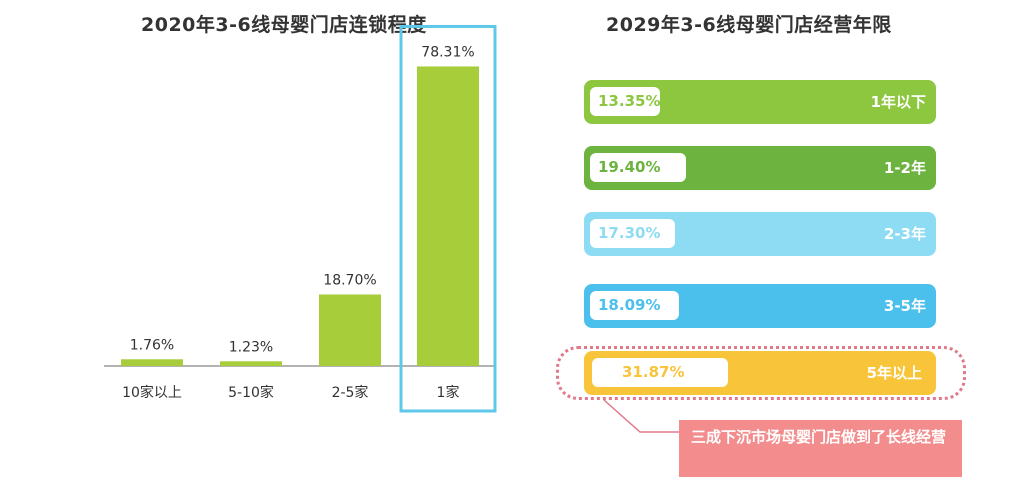 The image size is (1014, 477). What do you see at coordinates (760, 306) in the screenshot?
I see `duration-row: 18.09% 3-5年` at bounding box center [760, 306].